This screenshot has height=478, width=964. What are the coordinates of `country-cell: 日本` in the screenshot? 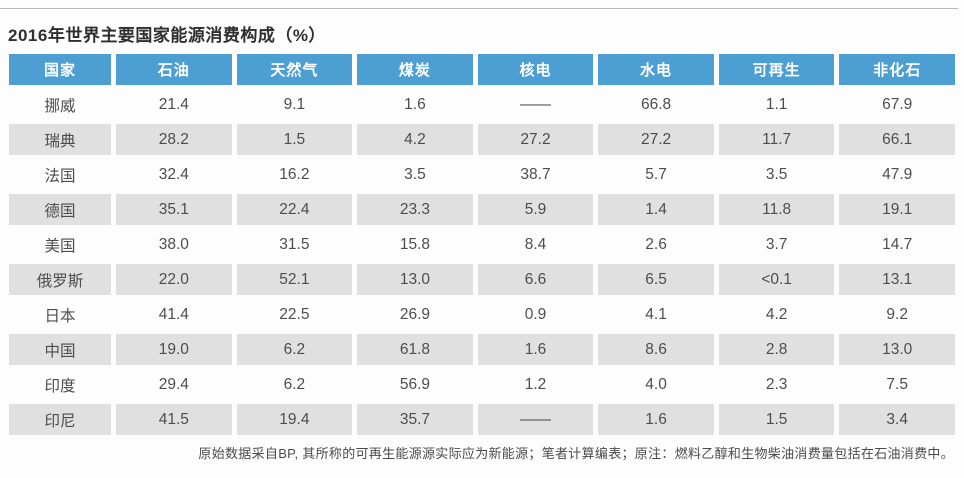 It's located at (60, 316).